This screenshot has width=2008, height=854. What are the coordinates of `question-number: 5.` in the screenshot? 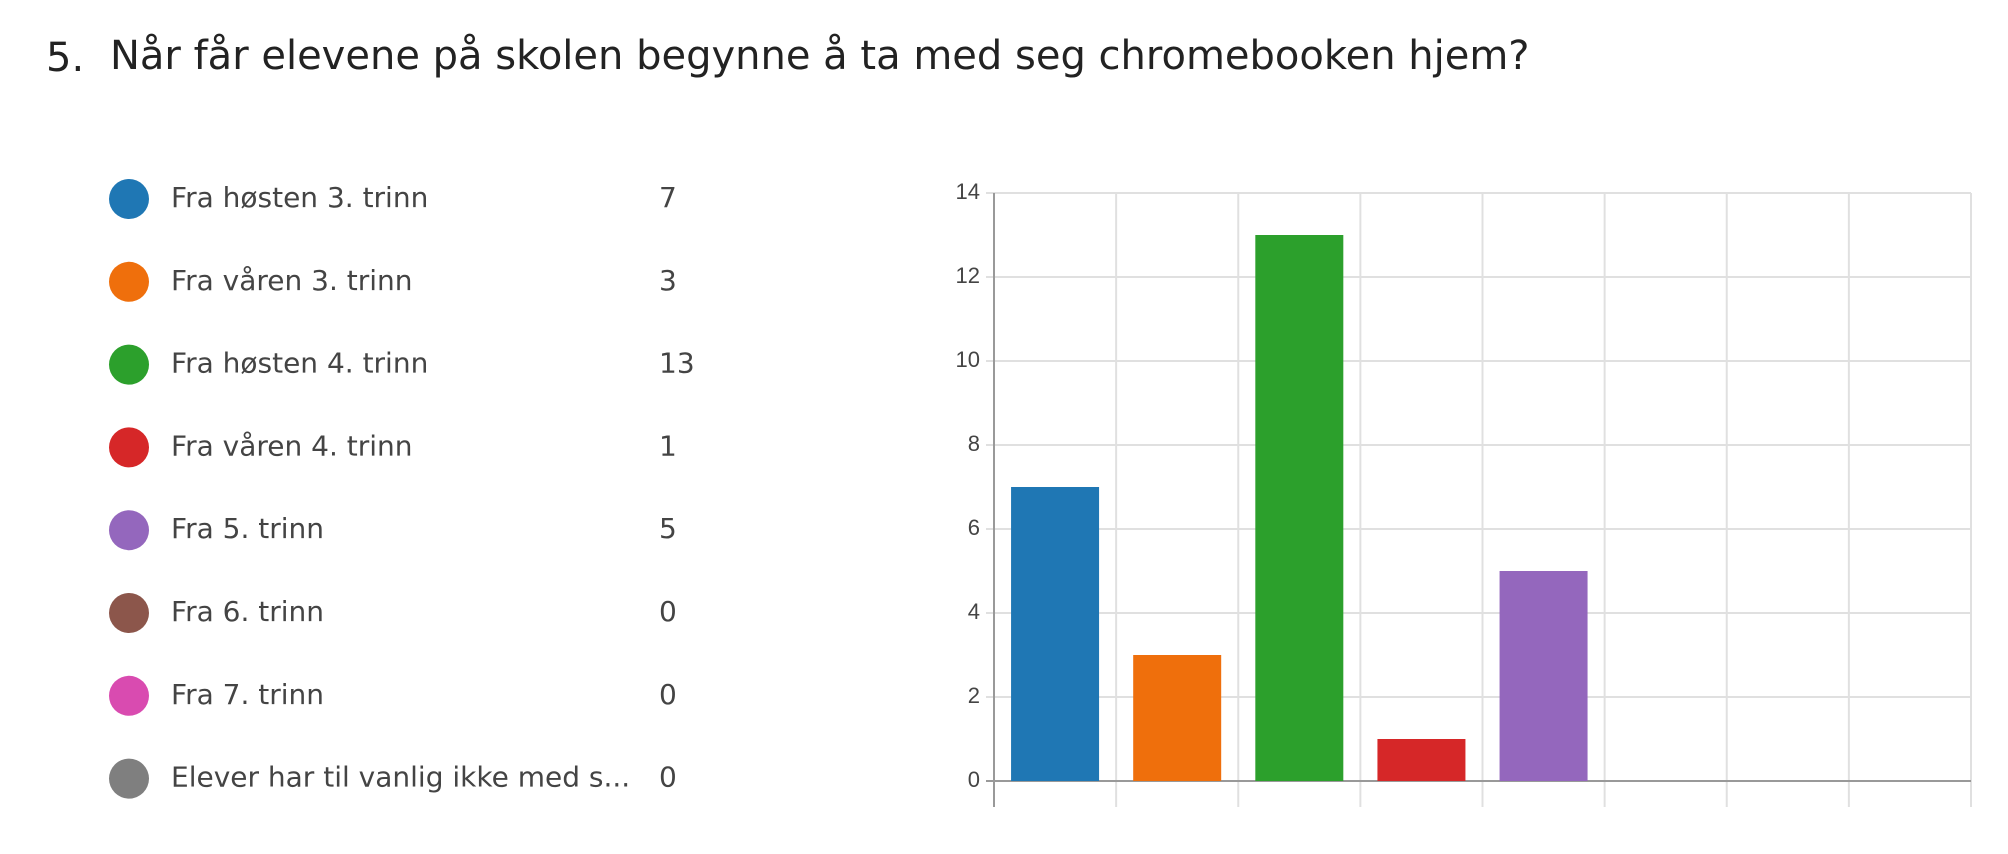 It's located at (65, 58).